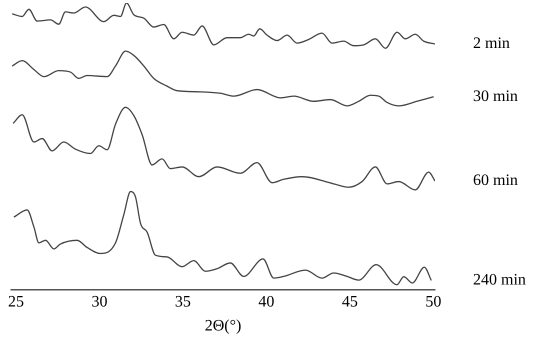 Image resolution: width=550 pixels, height=342 pixels. I want to click on text: 2 min, so click(491, 43).